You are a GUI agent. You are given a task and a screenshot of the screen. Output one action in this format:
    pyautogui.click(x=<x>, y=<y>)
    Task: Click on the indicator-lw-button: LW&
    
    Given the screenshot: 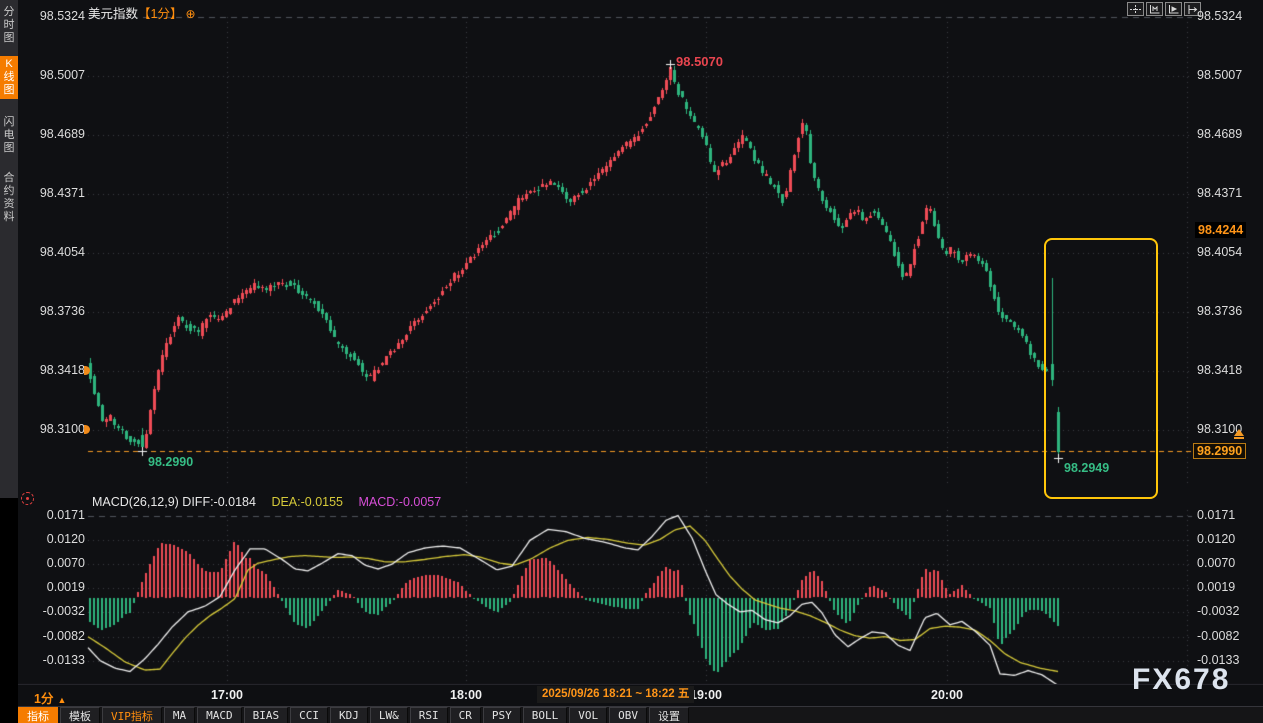 What is the action you would take?
    pyautogui.click(x=388, y=715)
    